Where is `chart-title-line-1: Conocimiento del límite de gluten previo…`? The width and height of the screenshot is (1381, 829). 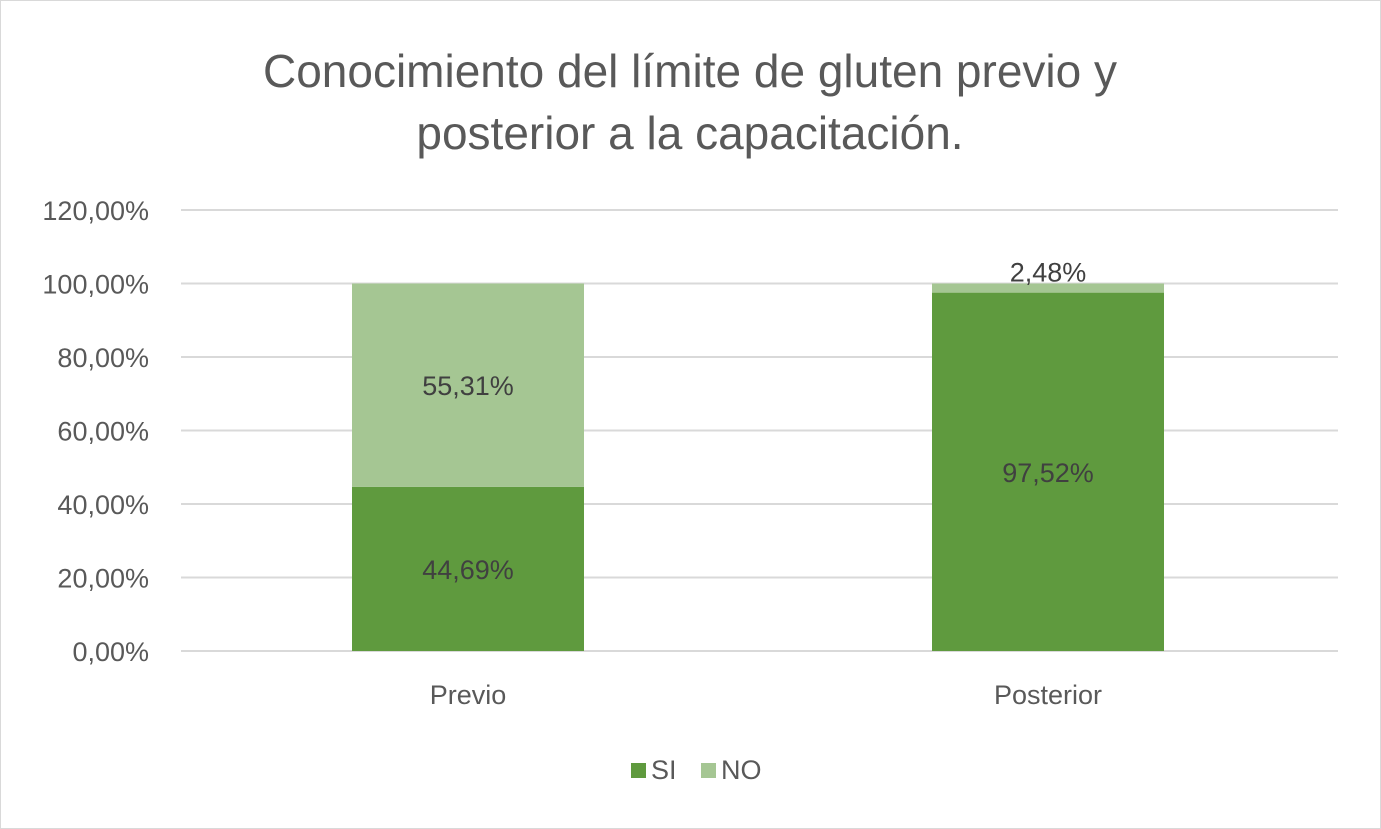 chart-title-line-1: Conocimiento del límite de gluten previo… is located at coordinates (690, 71).